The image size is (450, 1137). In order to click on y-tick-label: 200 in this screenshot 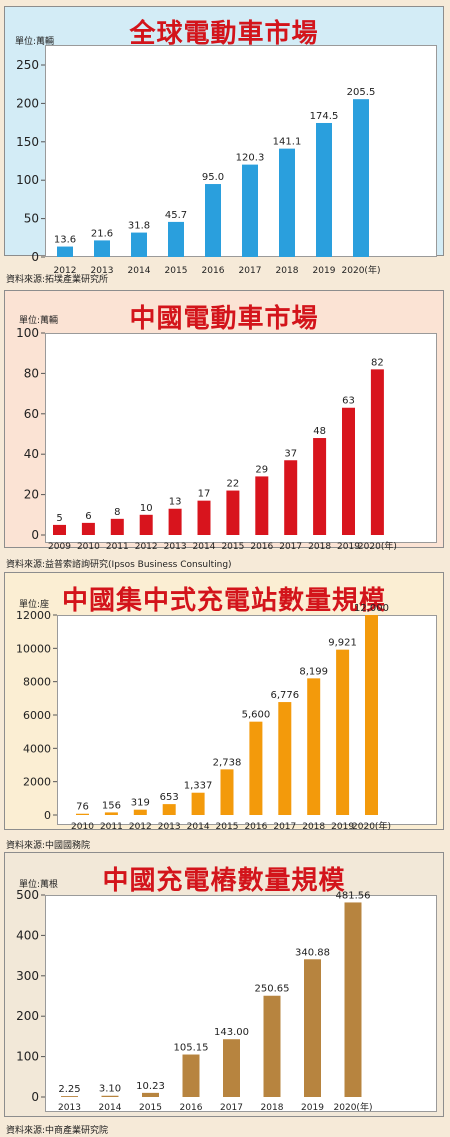, I will do `click(27, 103)`.